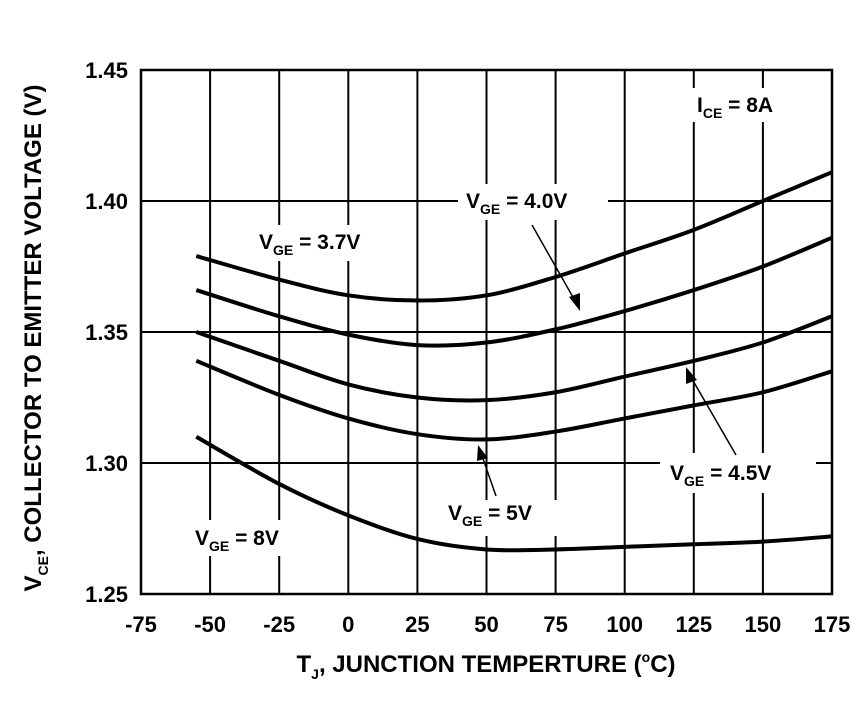 Image resolution: width=859 pixels, height=713 pixels. Describe the element at coordinates (490, 515) in the screenshot. I see `series-label-5v: VGE = 5V` at that location.